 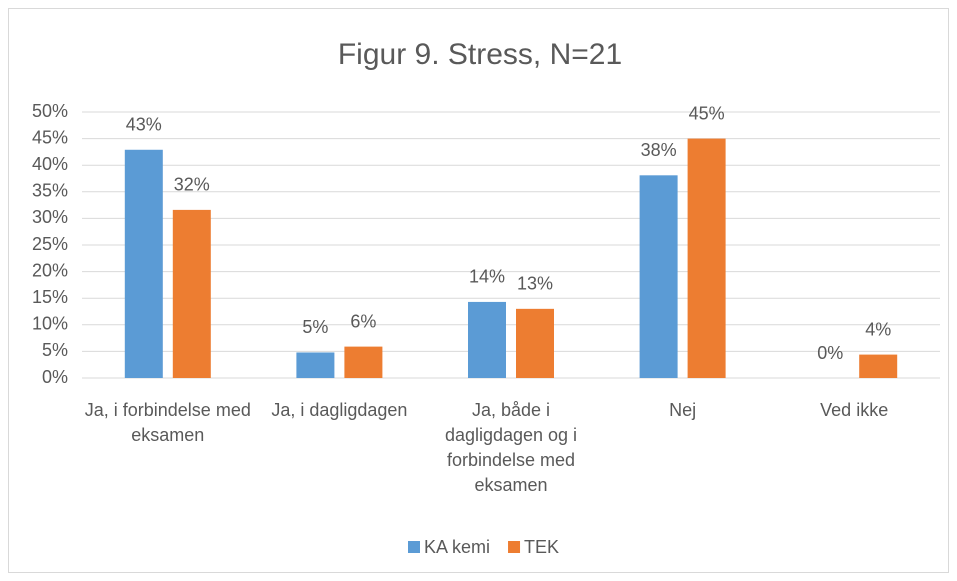 What do you see at coordinates (854, 410) in the screenshot?
I see `x-tick-label: Ved ikke` at bounding box center [854, 410].